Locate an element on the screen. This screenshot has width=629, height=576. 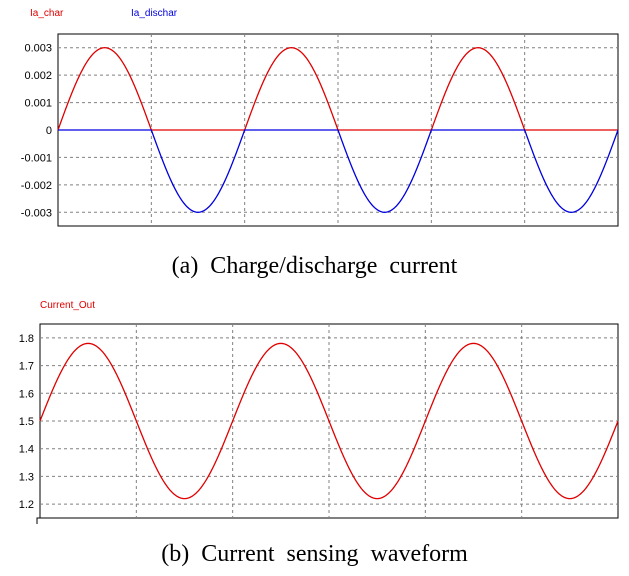
ytick-label-0-6: -0.003 is located at coordinates (36, 213).